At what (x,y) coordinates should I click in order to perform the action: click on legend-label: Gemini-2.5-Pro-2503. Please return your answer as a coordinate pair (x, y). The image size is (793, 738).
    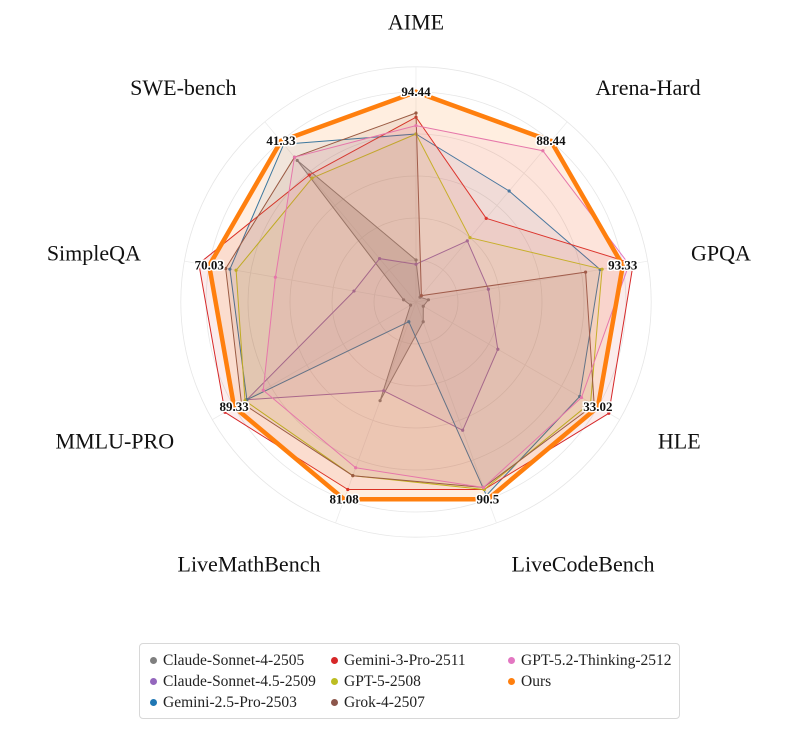
    Looking at the image, I should click on (230, 702).